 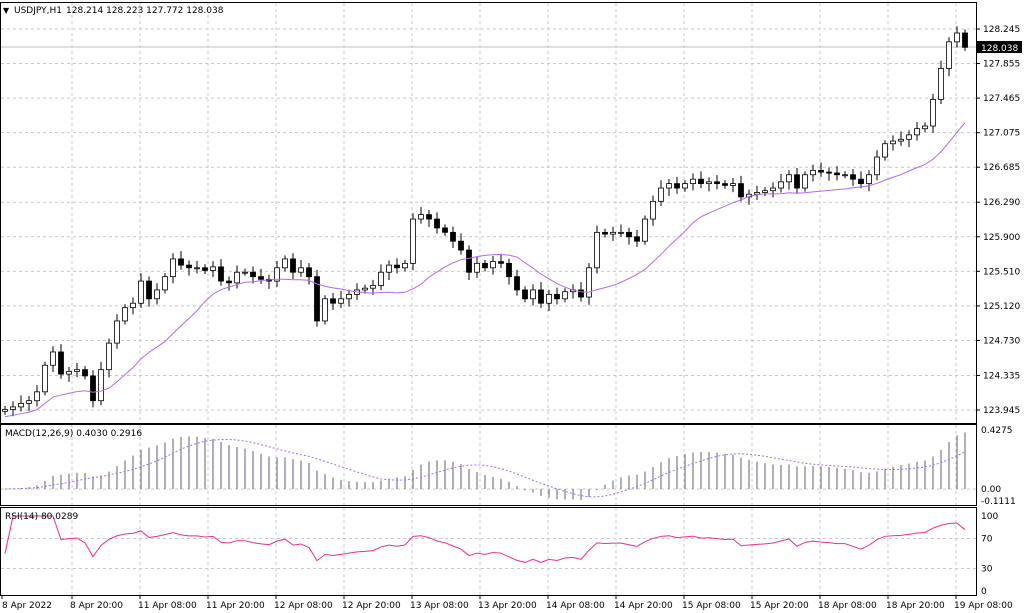 What do you see at coordinates (984, 592) in the screenshot?
I see `rsi-axis-label: 0` at bounding box center [984, 592].